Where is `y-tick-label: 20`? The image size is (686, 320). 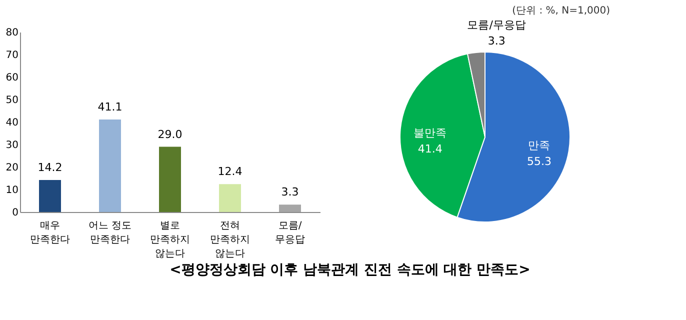 y-tick-label: 20 is located at coordinates (12, 168).